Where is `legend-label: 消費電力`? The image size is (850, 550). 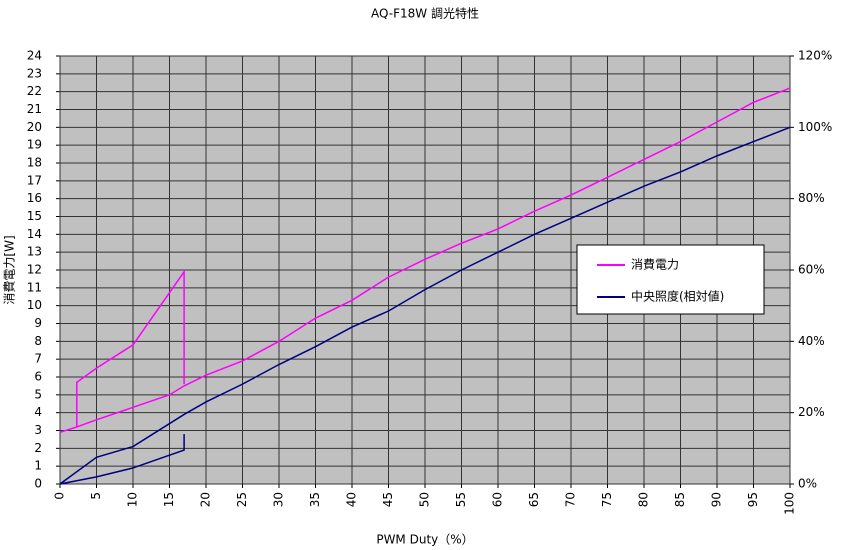 legend-label: 消費電力 is located at coordinates (655, 264).